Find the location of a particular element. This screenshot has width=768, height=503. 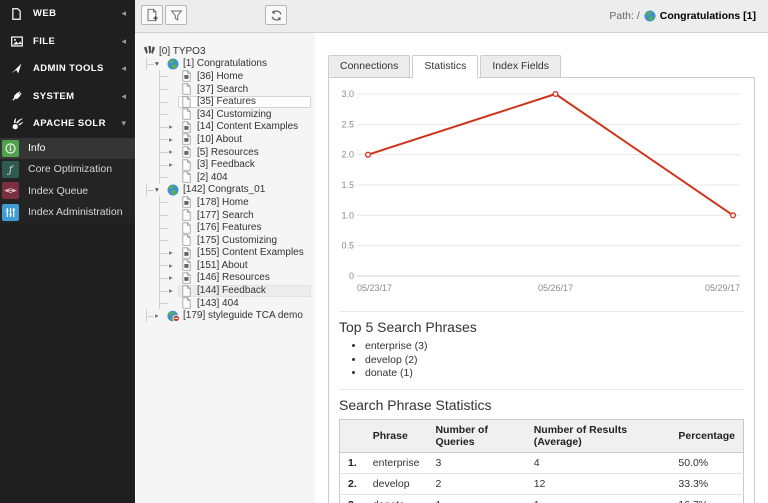

tree-node-label: [14] Content Examples is located at coordinates (248, 127).